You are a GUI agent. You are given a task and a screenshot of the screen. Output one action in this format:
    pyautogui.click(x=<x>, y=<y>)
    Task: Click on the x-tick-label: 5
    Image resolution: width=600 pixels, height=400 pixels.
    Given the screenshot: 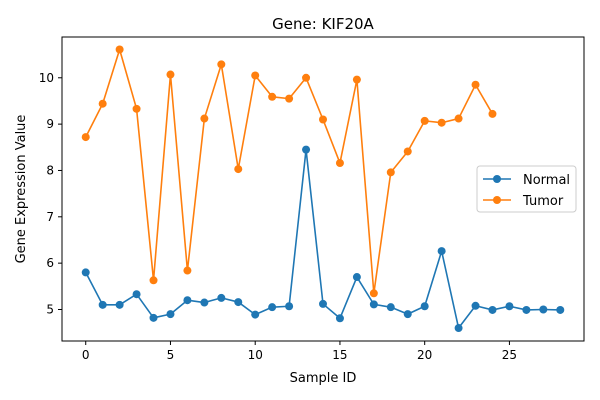 What is the action you would take?
    pyautogui.click(x=171, y=355)
    